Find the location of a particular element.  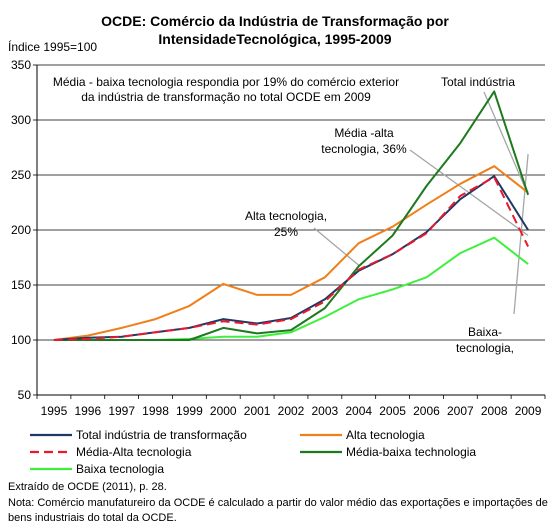

label-alta-1: Alta tecnologia, is located at coordinates (286, 216).